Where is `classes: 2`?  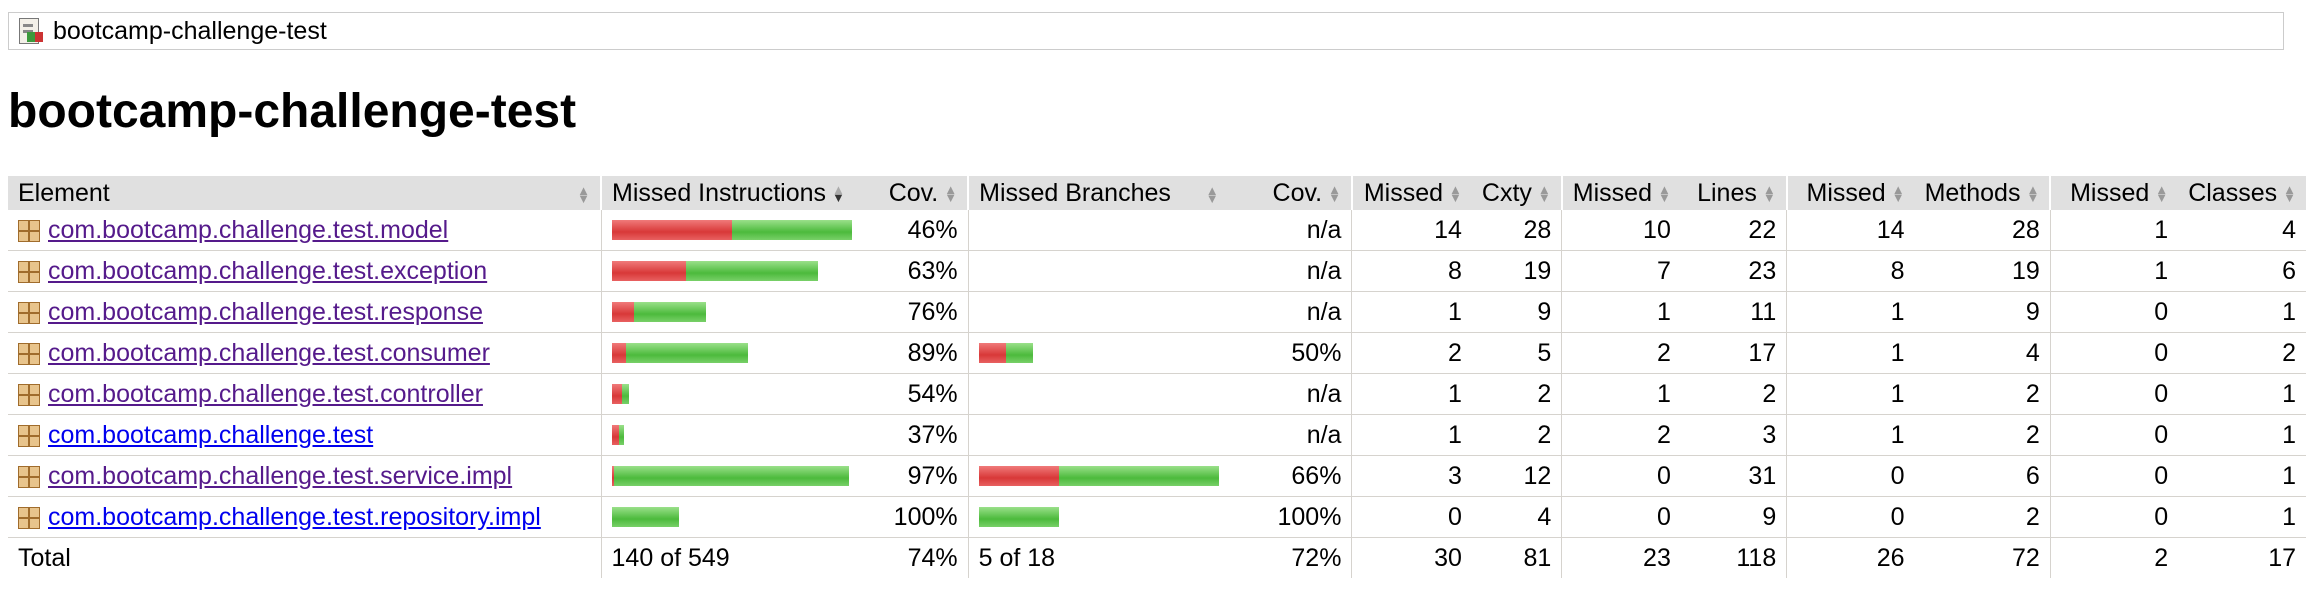 classes: 2 is located at coordinates (2242, 353).